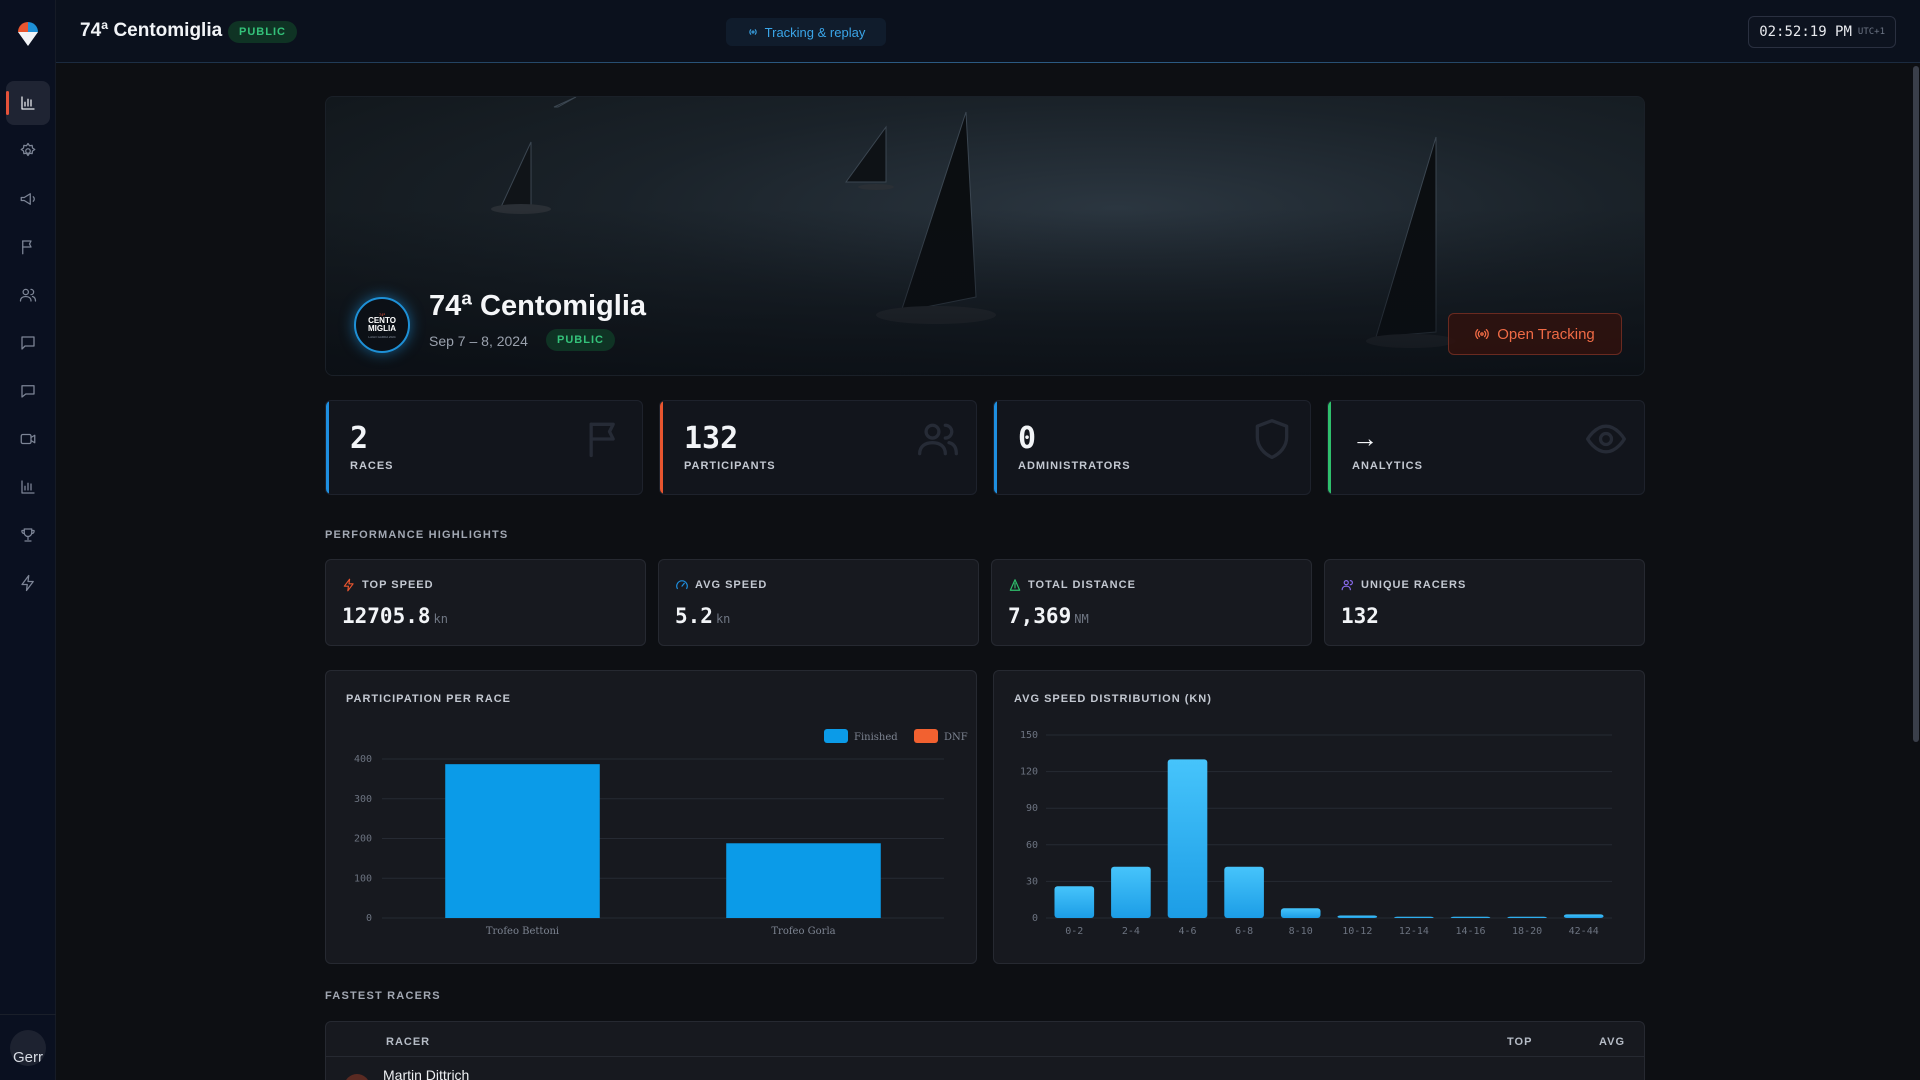 Image resolution: width=1920 pixels, height=1080 pixels. Describe the element at coordinates (383, 996) in the screenshot. I see `section-title-fastest-racers: FASTEST RACERS` at that location.